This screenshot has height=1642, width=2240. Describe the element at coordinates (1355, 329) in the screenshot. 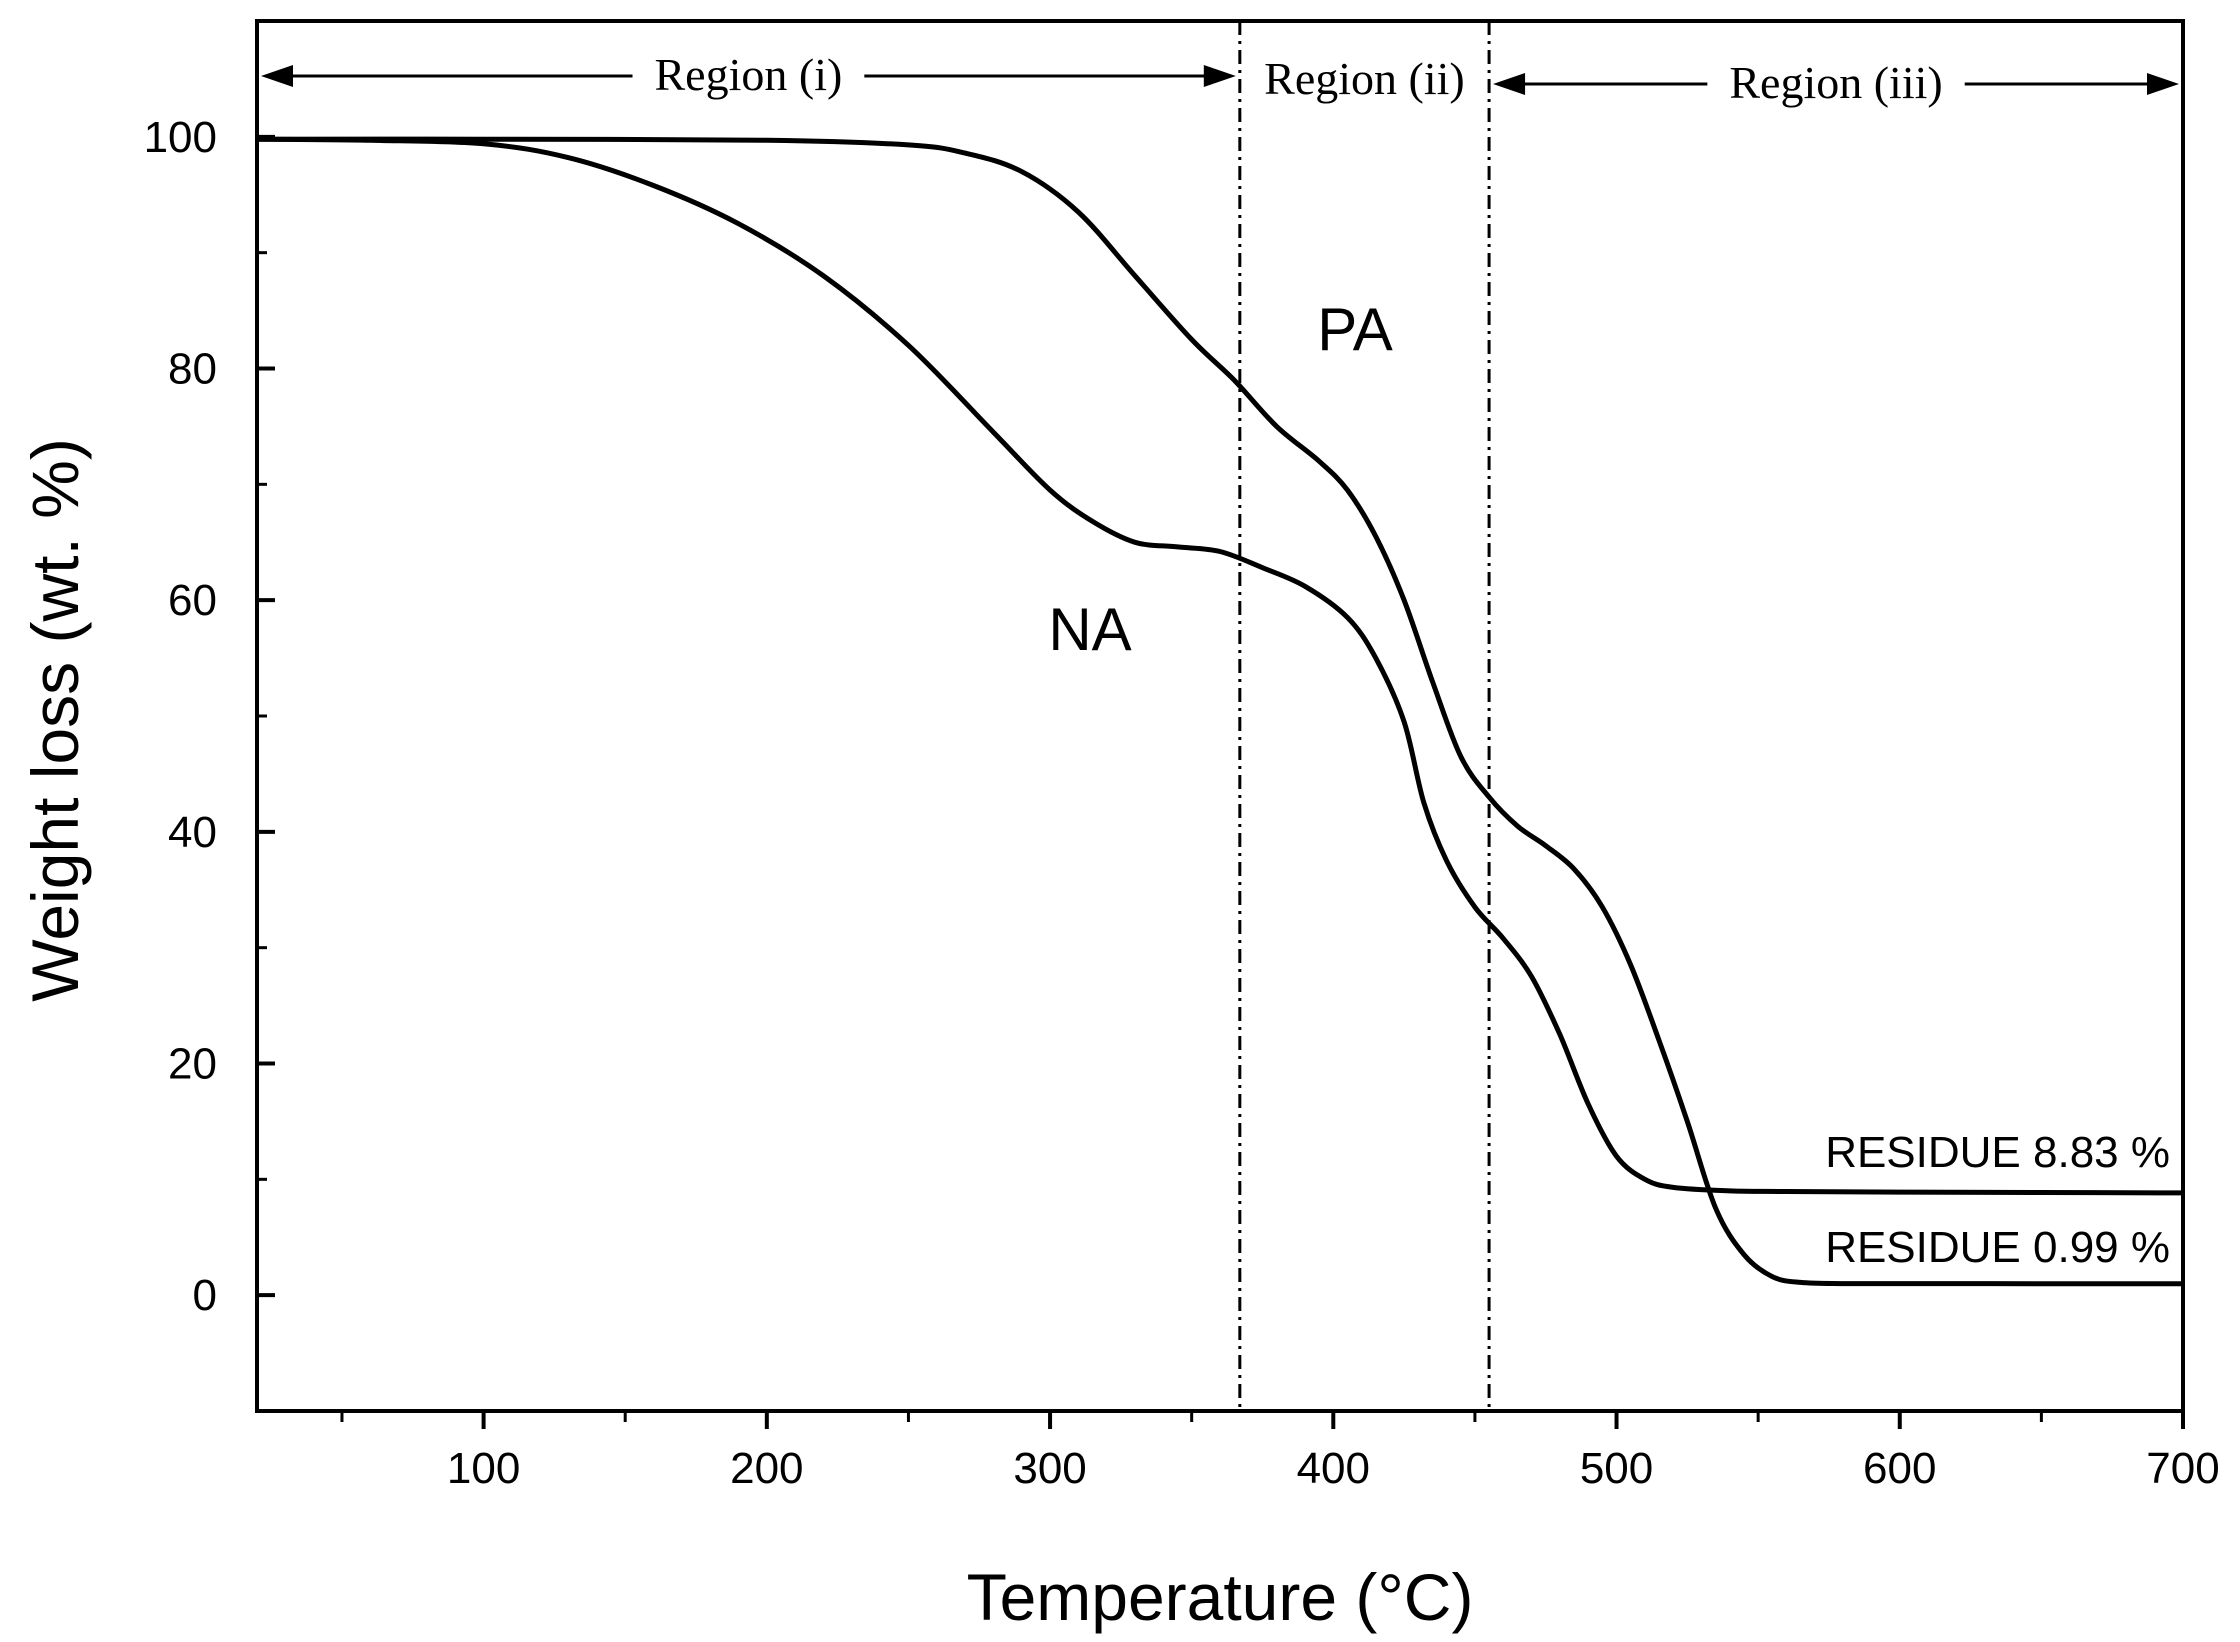

I see `series-label-pa: PA` at that location.